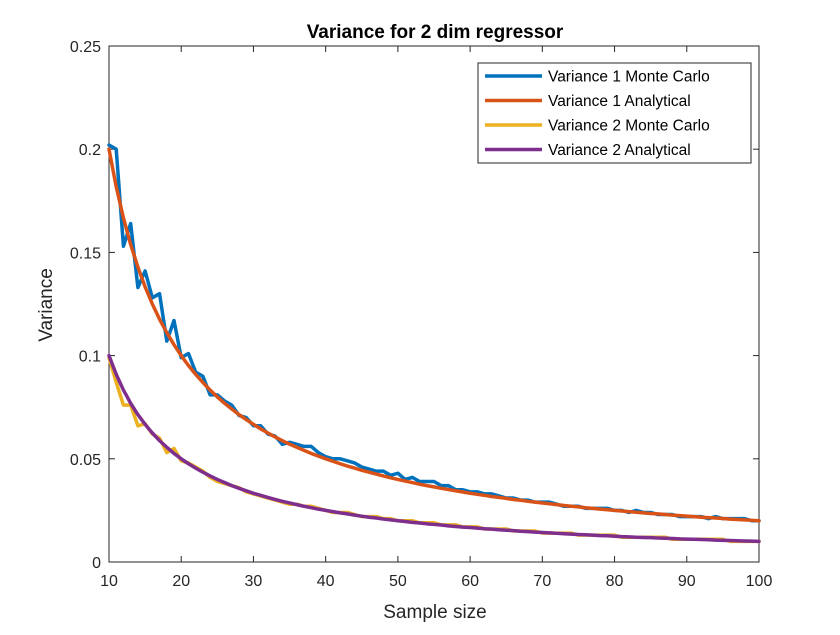 This screenshot has width=840, height=635. Describe the element at coordinates (109, 581) in the screenshot. I see `x-tick-label: 10` at that location.